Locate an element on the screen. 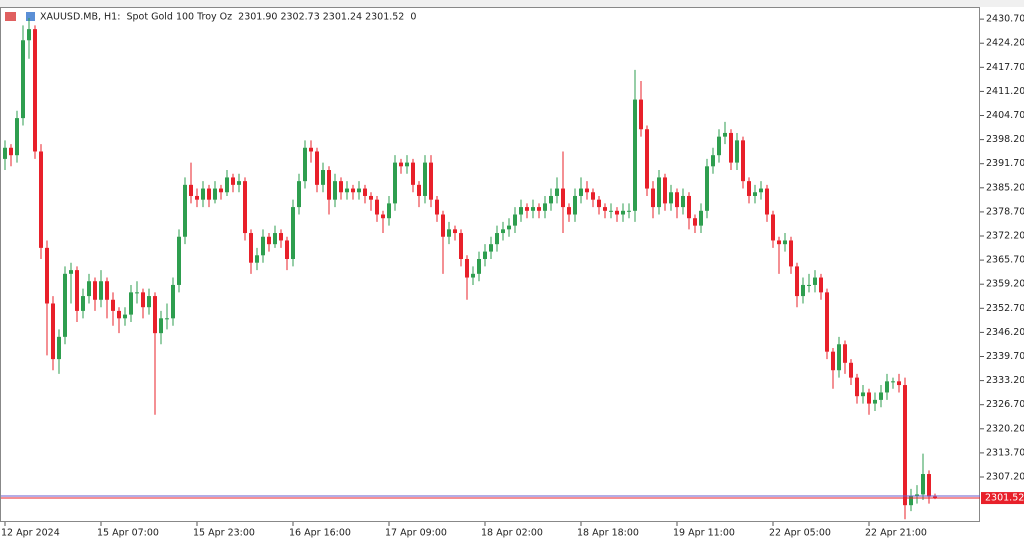 The width and height of the screenshot is (1024, 542). y-tick-label: 2378.70 is located at coordinates (1005, 211).